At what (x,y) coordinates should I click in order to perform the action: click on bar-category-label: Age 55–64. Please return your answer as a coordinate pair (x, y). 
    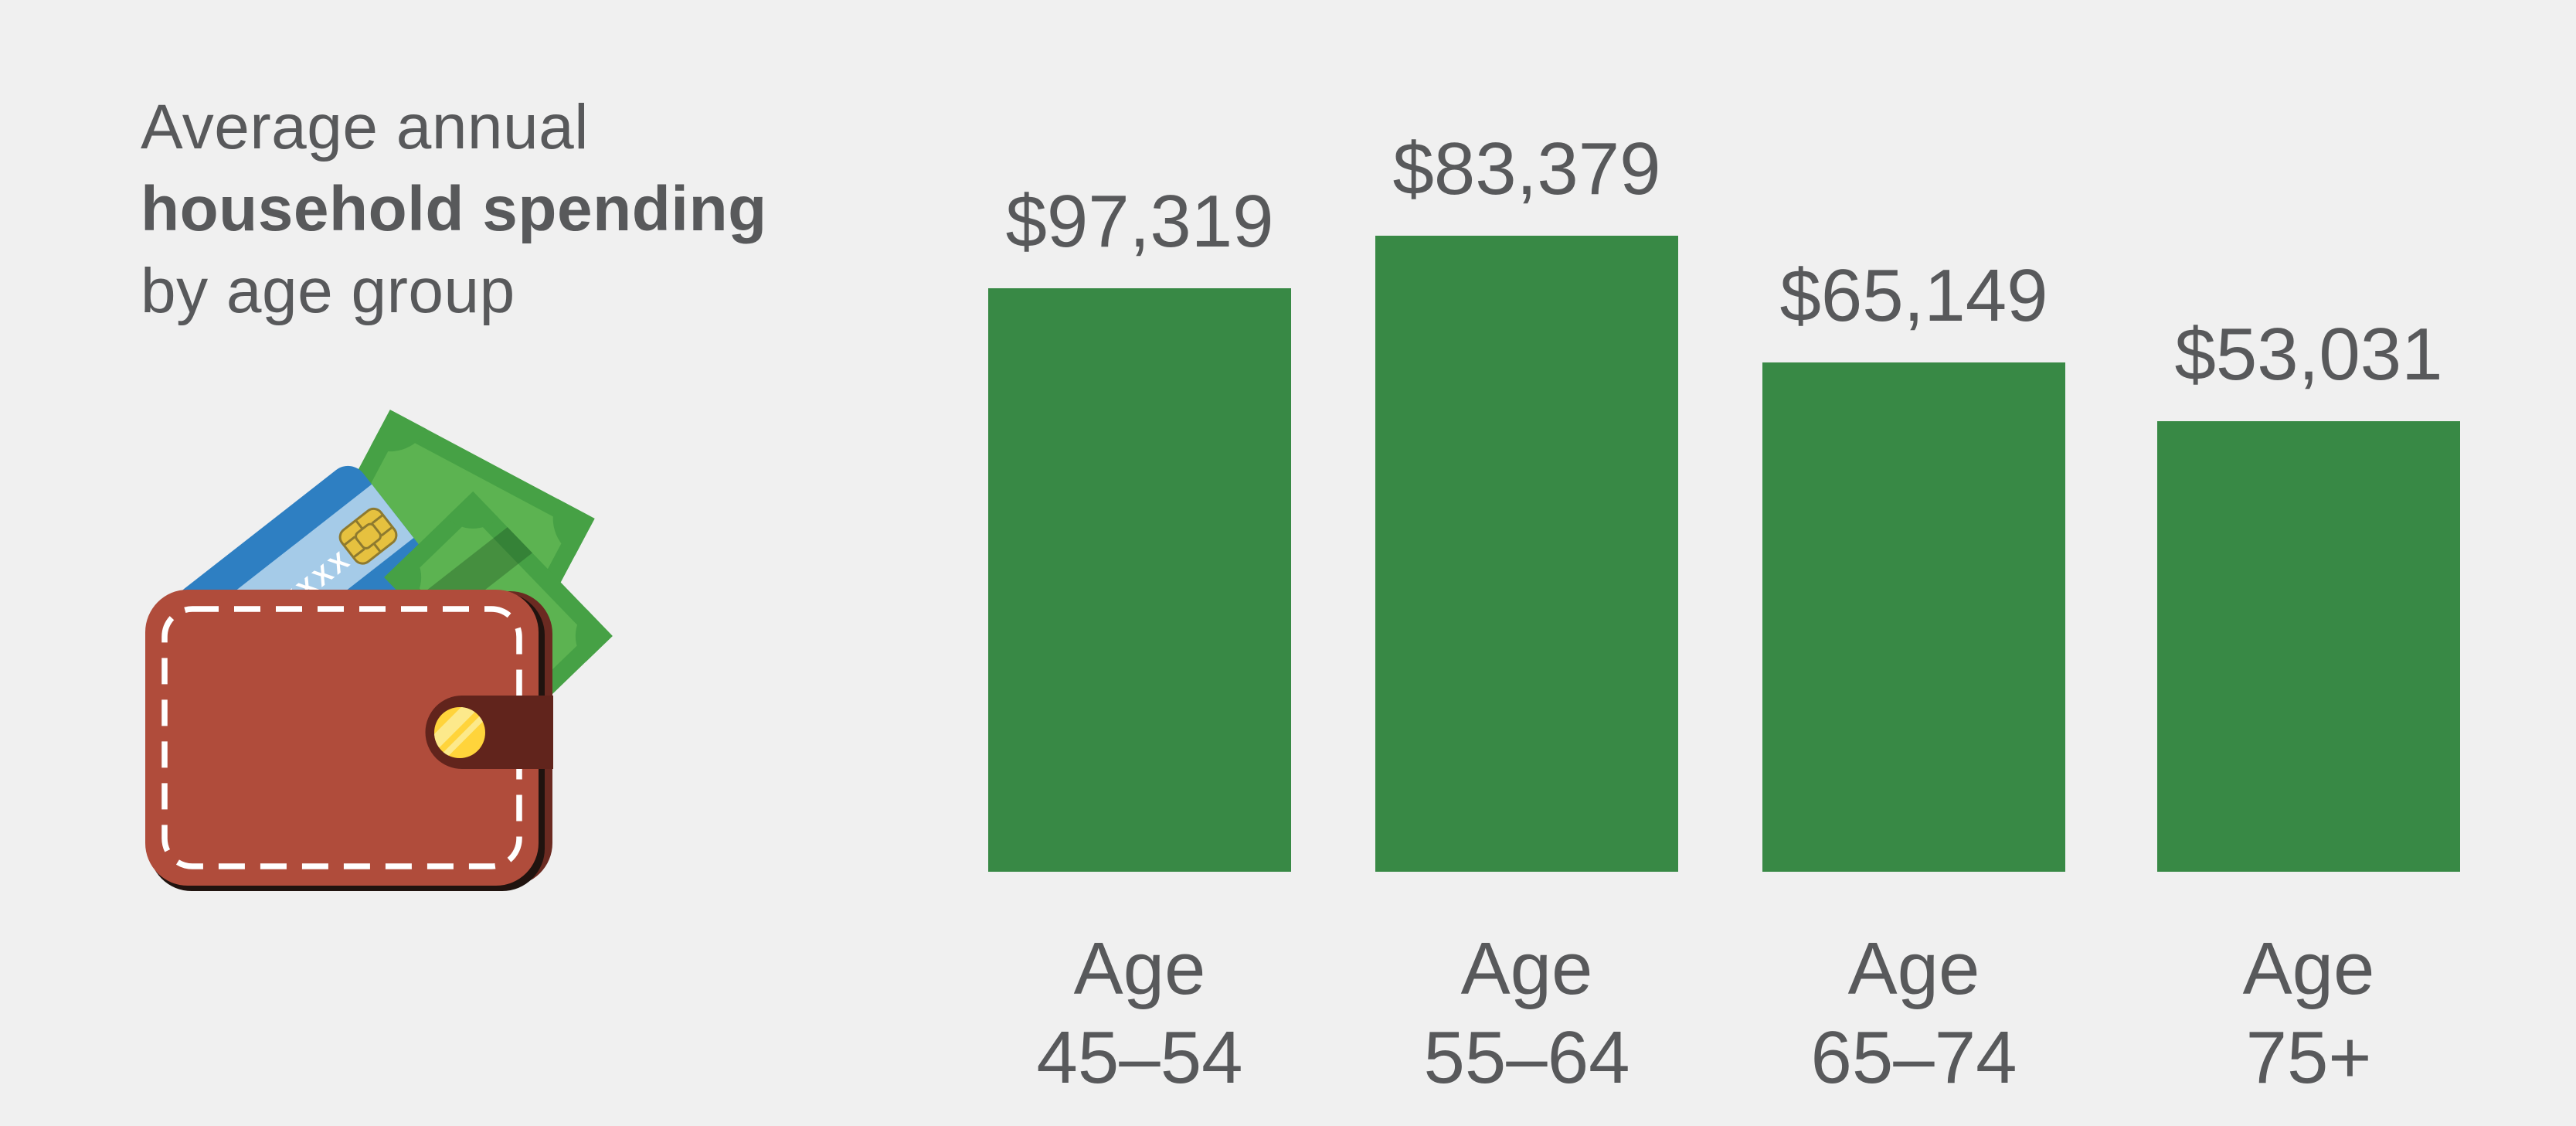
    Looking at the image, I should click on (1526, 1013).